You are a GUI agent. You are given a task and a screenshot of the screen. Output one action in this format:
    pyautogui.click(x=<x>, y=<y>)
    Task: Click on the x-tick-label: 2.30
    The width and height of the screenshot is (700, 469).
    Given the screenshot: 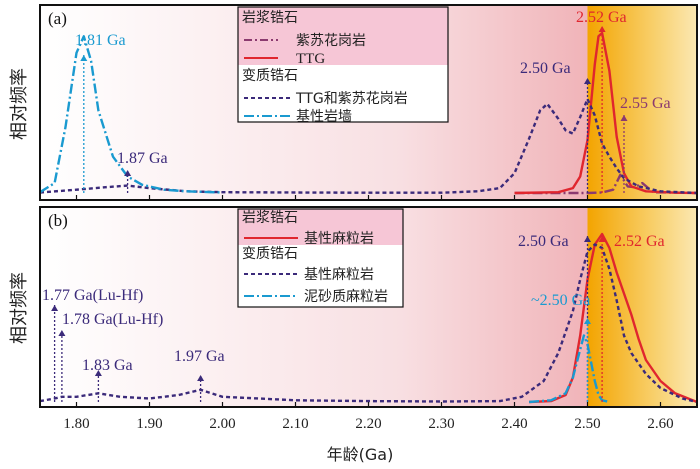 What is the action you would take?
    pyautogui.click(x=441, y=424)
    